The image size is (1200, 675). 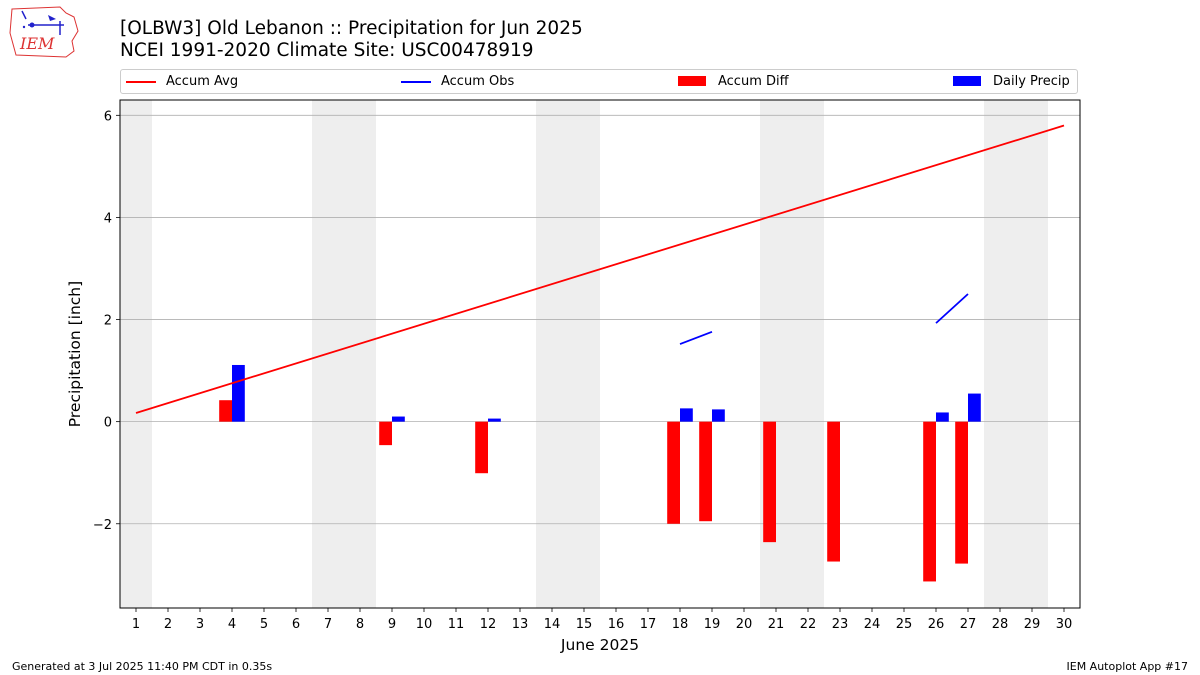 I want to click on x-tick-label: 28, so click(x=1000, y=624).